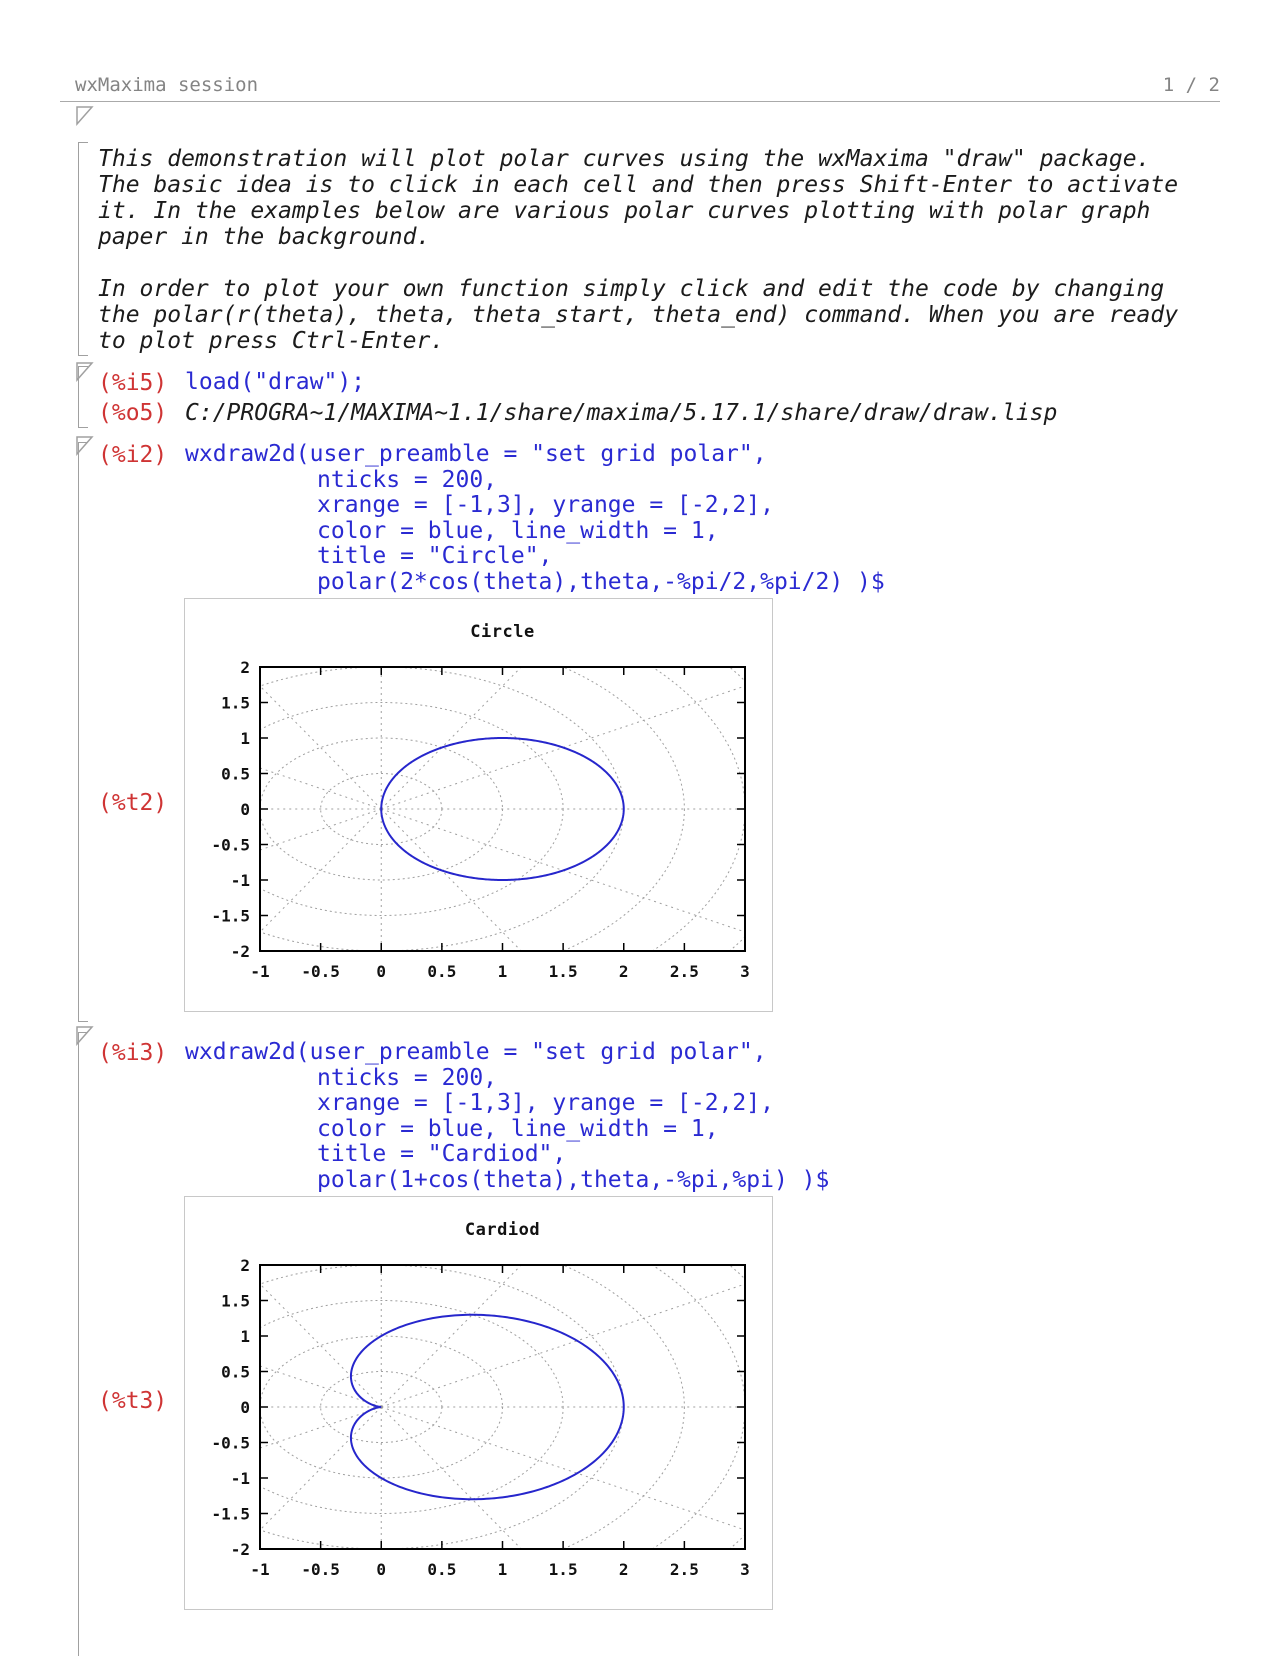  I want to click on header-divider, so click(640, 101).